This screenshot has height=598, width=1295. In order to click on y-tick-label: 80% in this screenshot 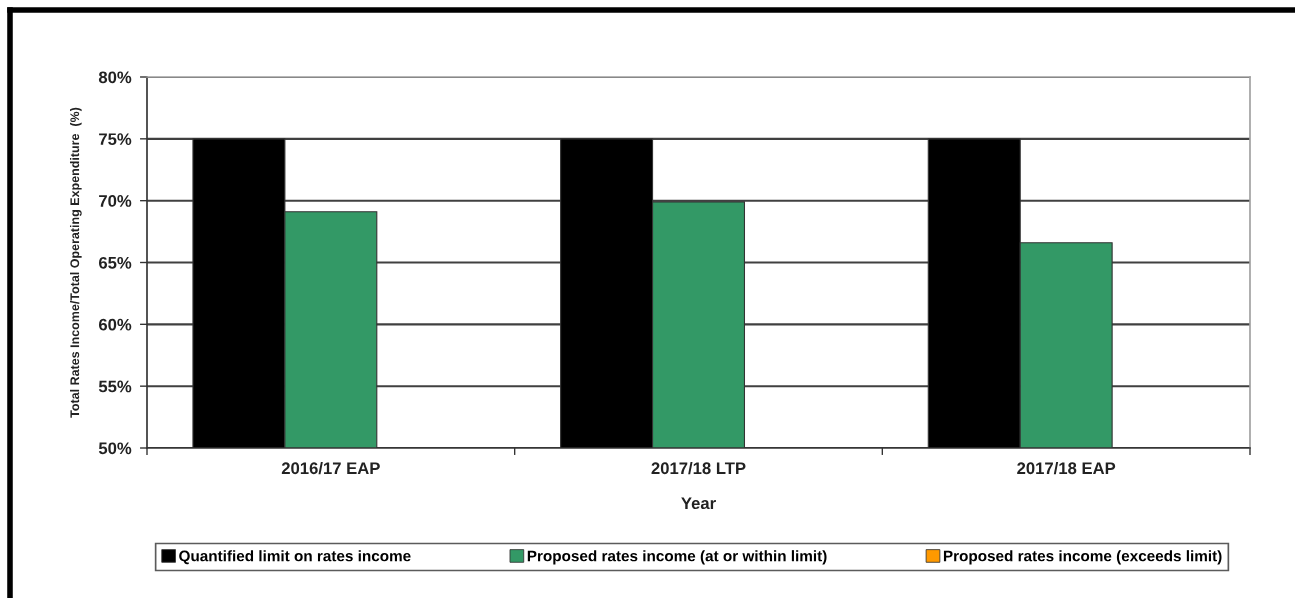, I will do `click(115, 77)`.